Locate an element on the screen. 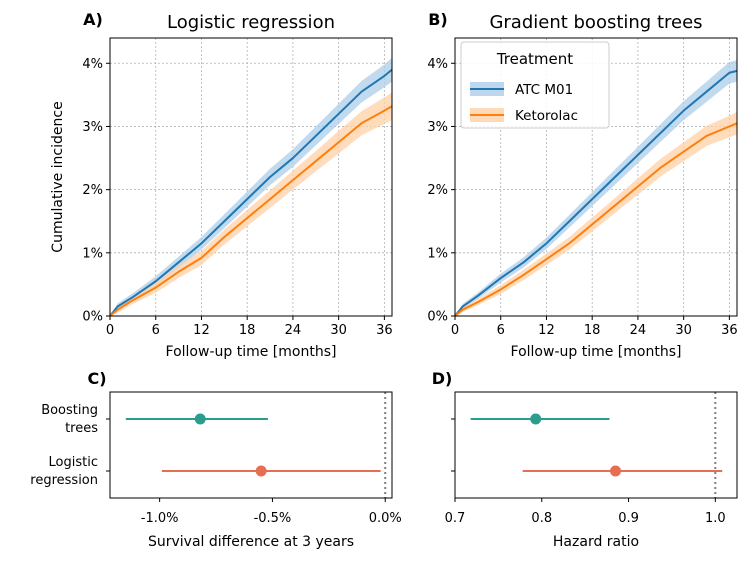 The height and width of the screenshot is (561, 755). panel-letter: C) is located at coordinates (96, 378).